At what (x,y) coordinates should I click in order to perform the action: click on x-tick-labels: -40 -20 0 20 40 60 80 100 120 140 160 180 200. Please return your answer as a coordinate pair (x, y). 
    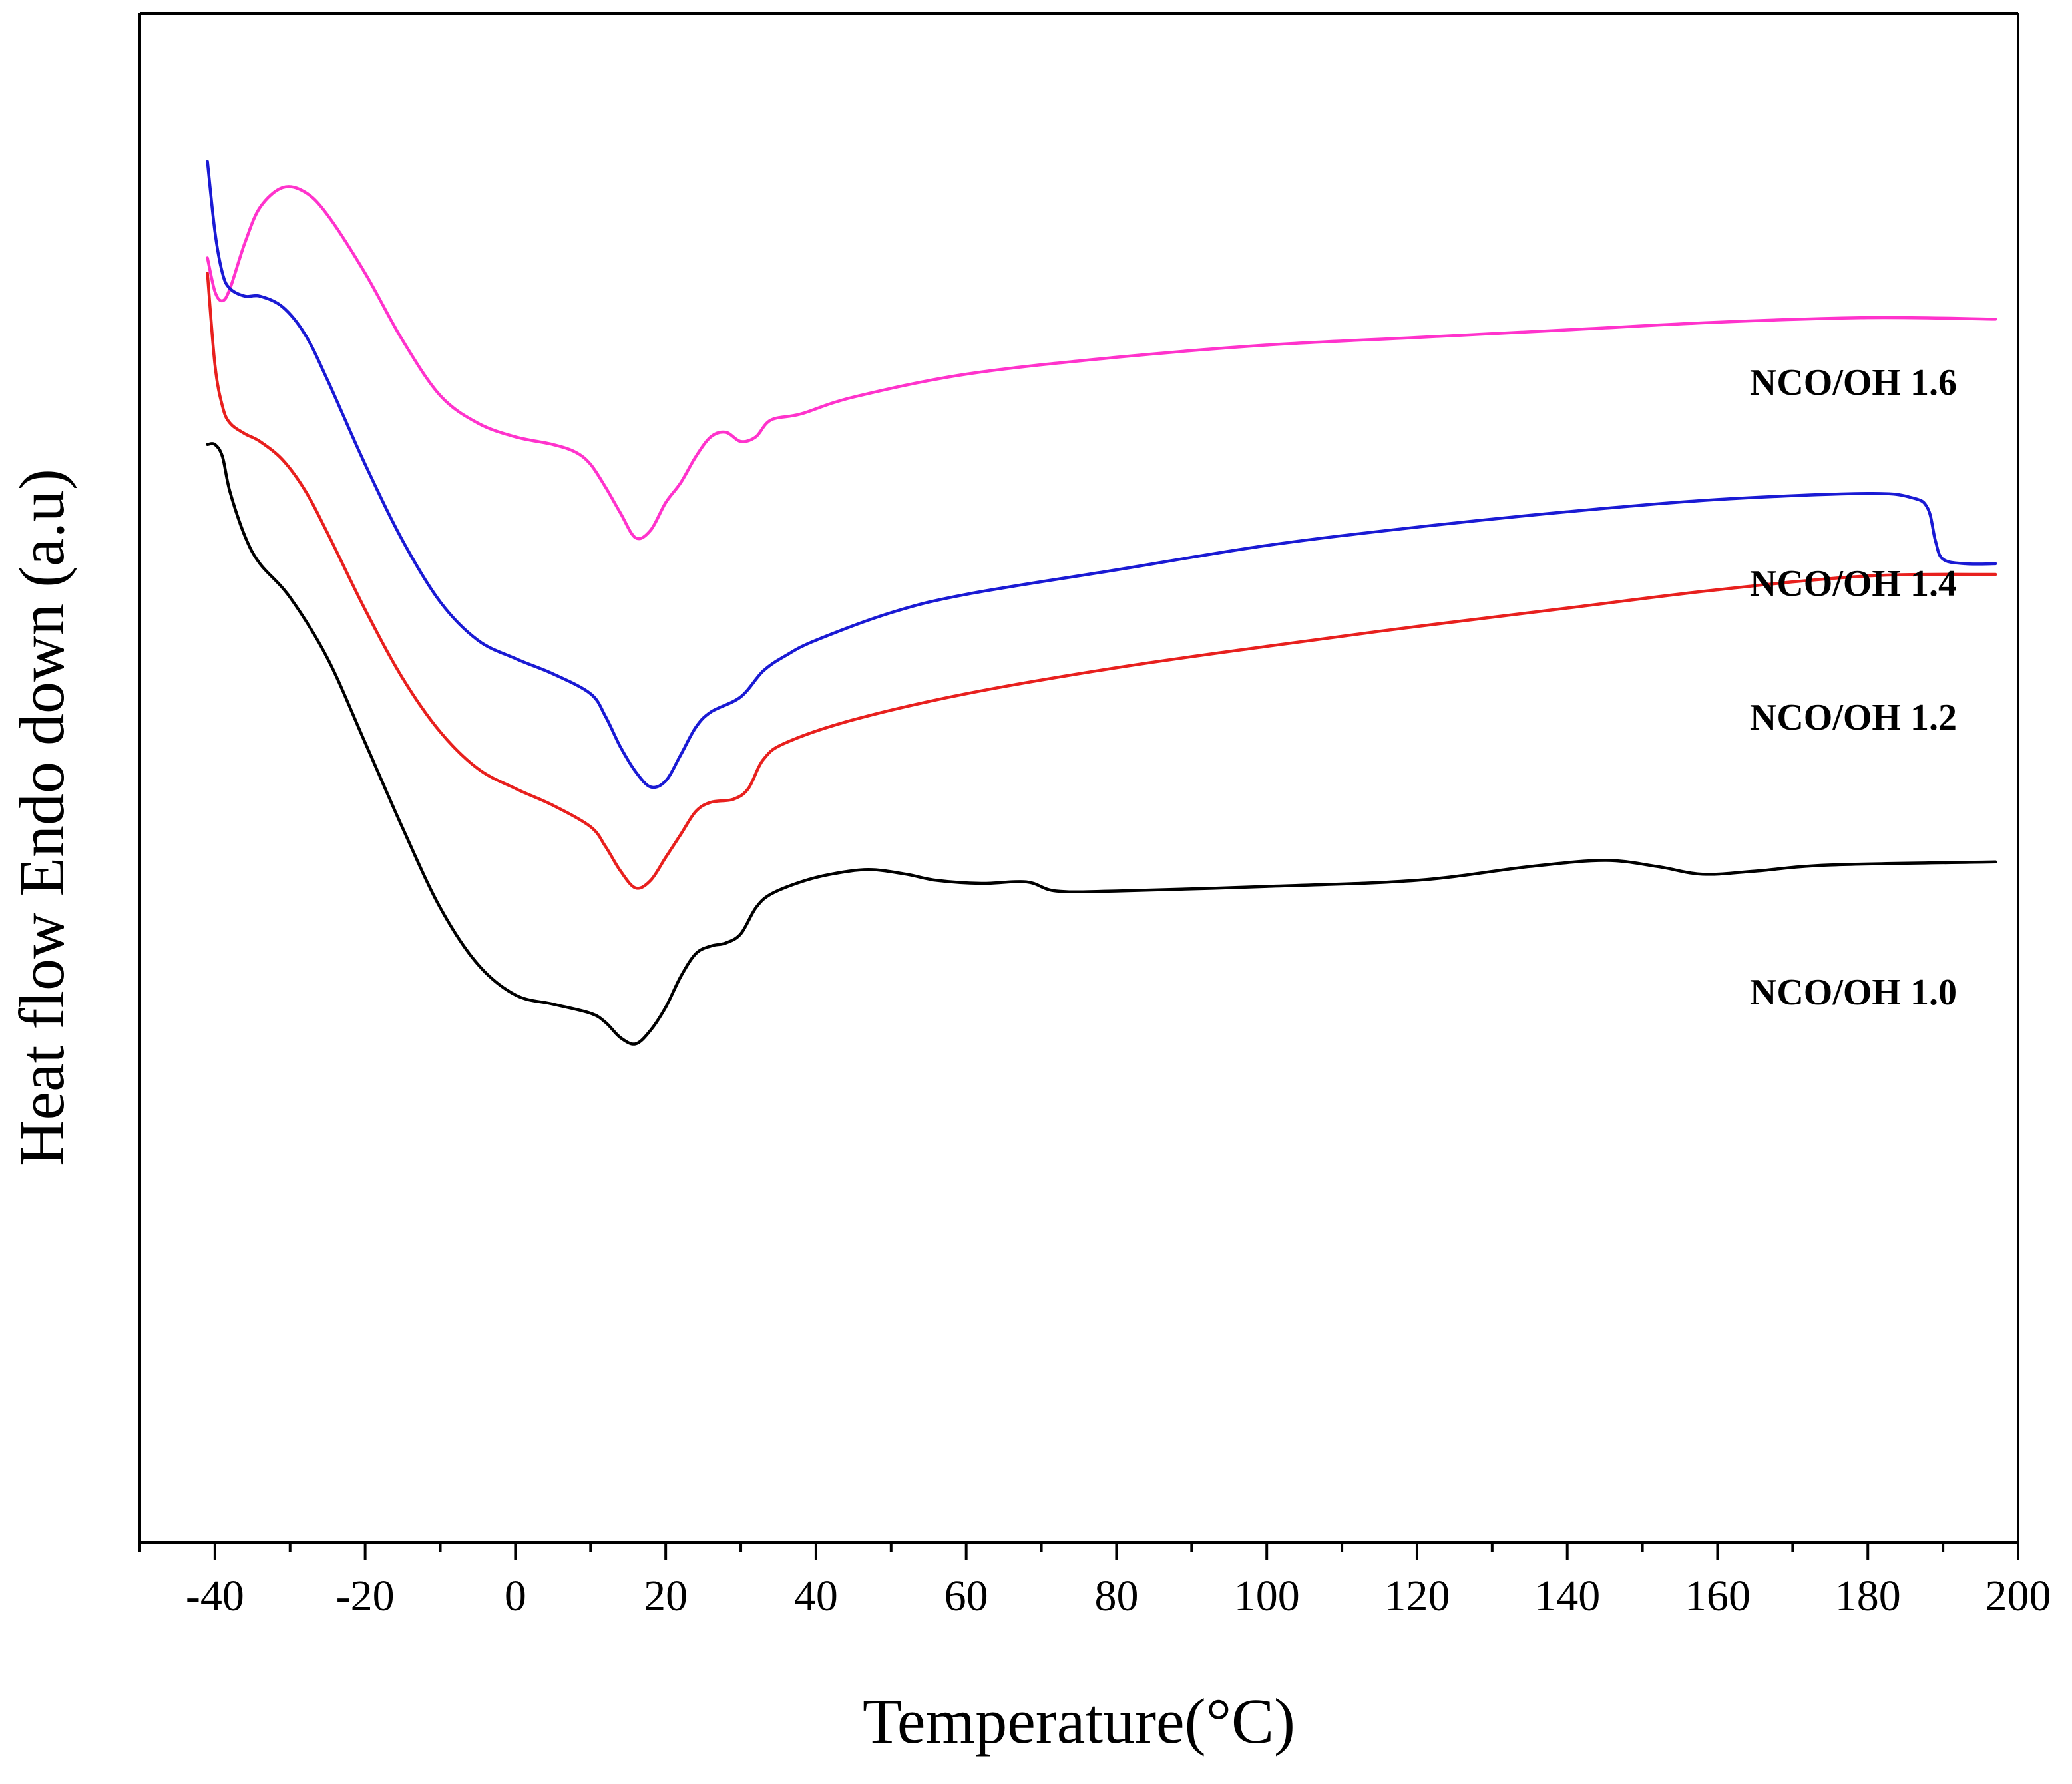
    Looking at the image, I should click on (1118, 1596).